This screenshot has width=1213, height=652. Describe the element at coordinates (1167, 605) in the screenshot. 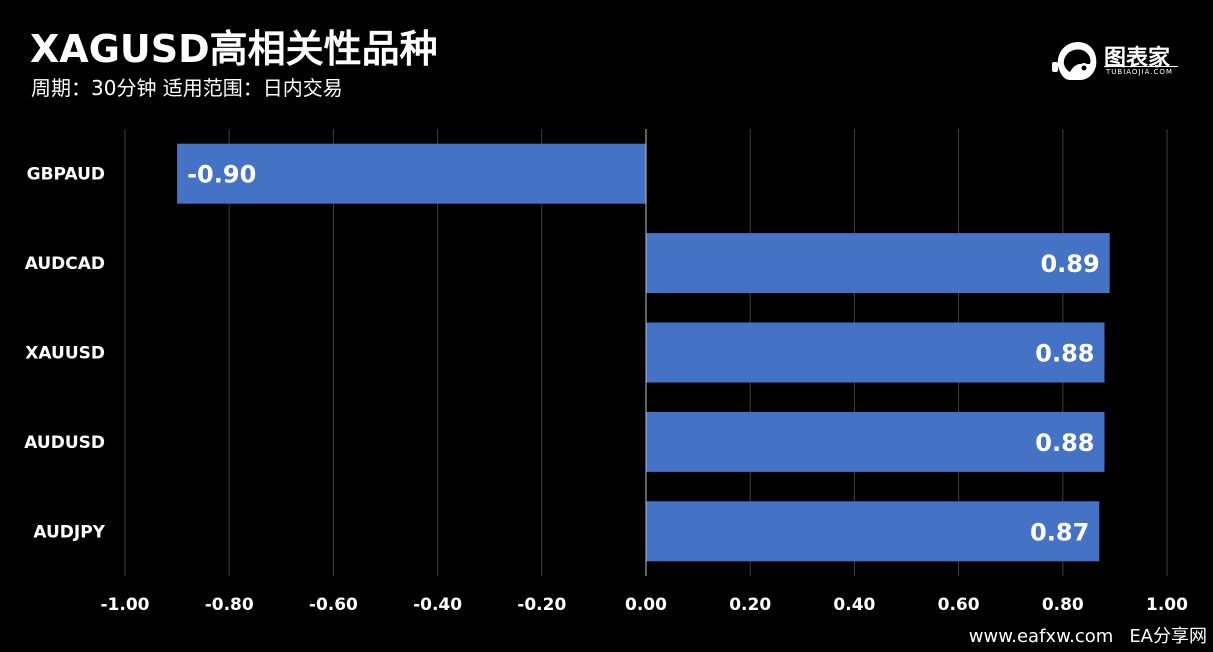

I see `x-tick-label: 1.00` at that location.